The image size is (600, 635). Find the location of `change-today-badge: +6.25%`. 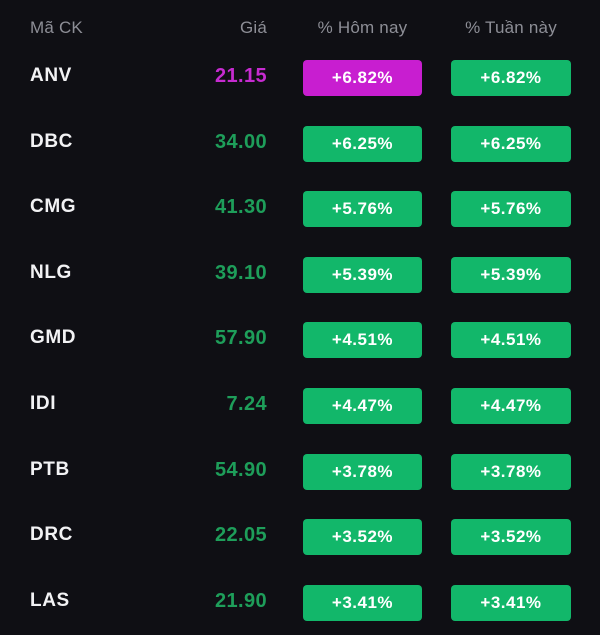

change-today-badge: +6.25% is located at coordinates (362, 143).